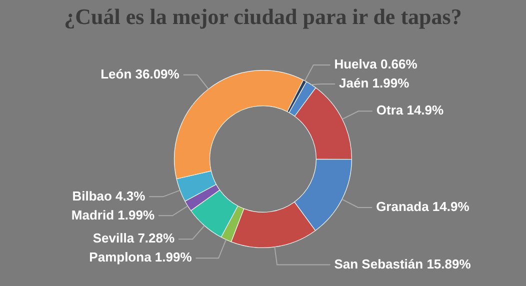 This screenshot has height=286, width=526. I want to click on slice-label: Otra 14.9%, so click(410, 110).